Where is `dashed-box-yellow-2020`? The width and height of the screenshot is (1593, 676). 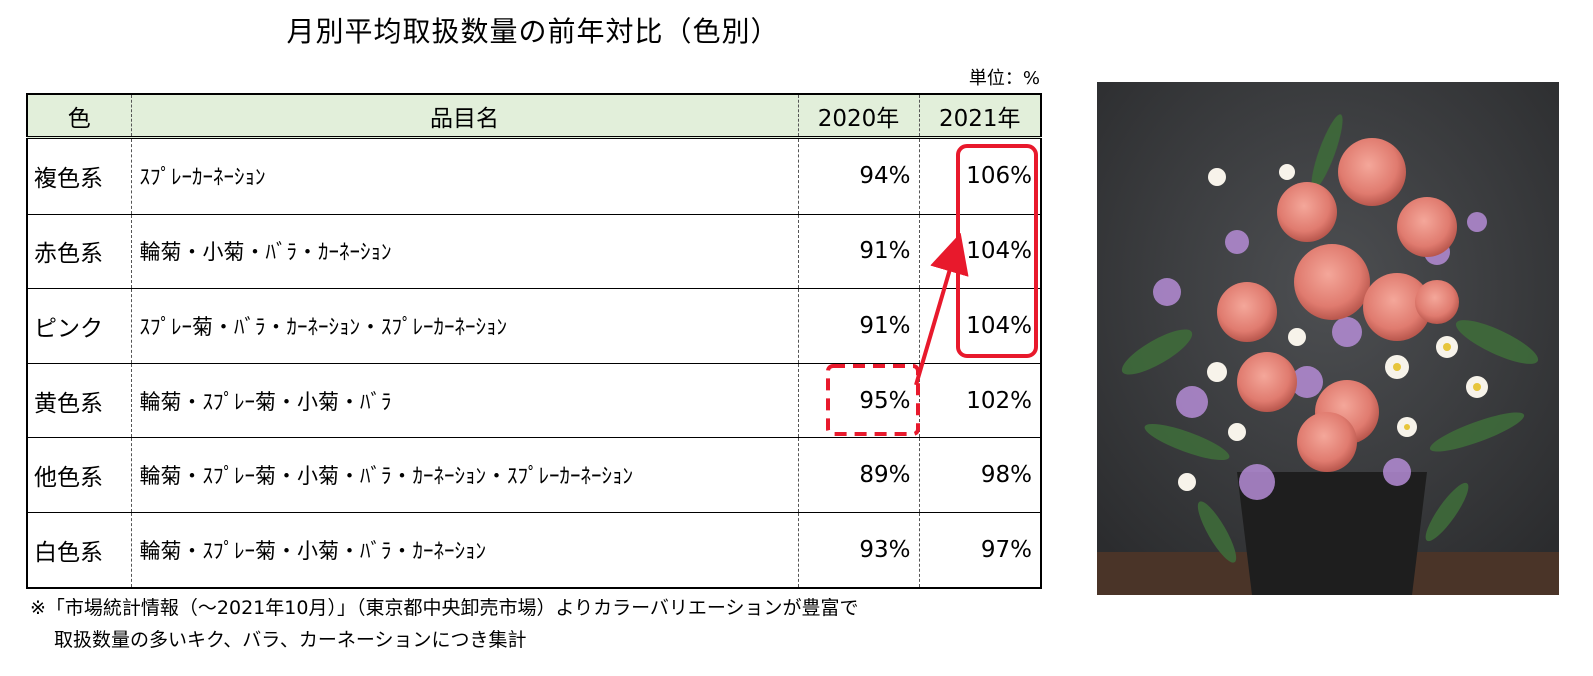 dashed-box-yellow-2020 is located at coordinates (873, 400).